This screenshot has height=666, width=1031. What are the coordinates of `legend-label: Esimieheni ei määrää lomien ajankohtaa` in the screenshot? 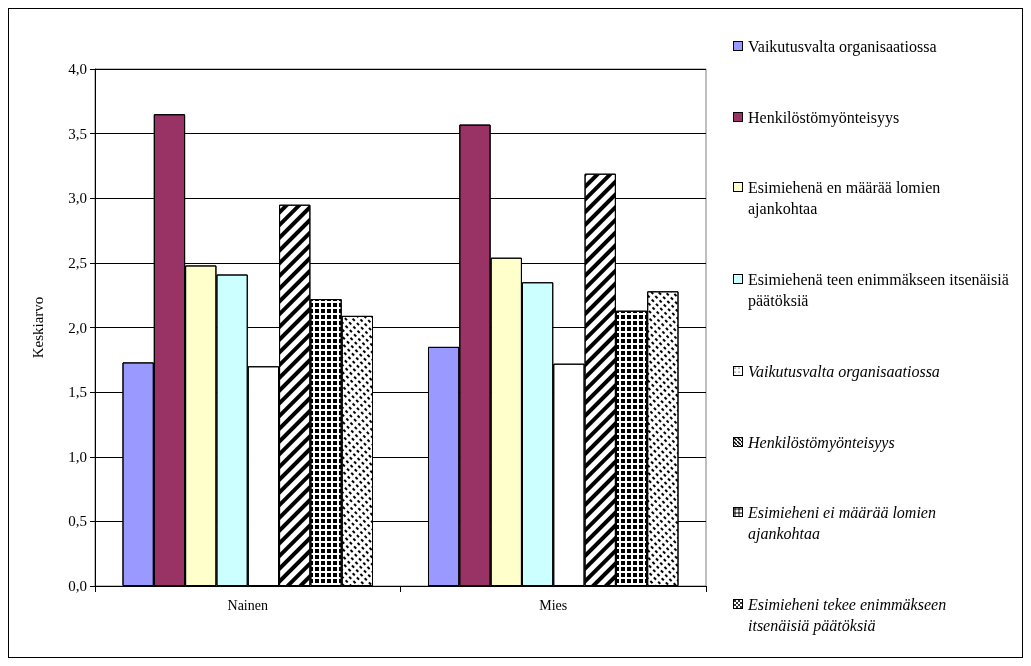 It's located at (842, 524).